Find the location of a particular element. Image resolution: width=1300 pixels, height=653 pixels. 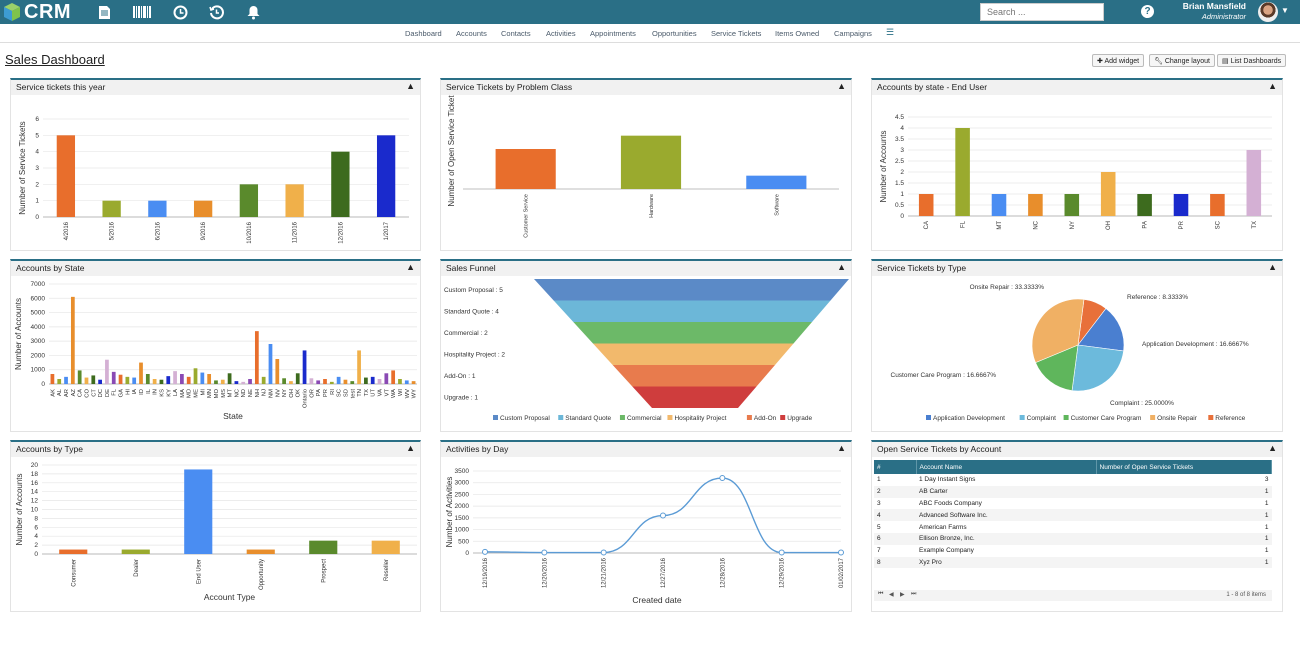

x-tick-label: Reseller is located at coordinates (387, 570).